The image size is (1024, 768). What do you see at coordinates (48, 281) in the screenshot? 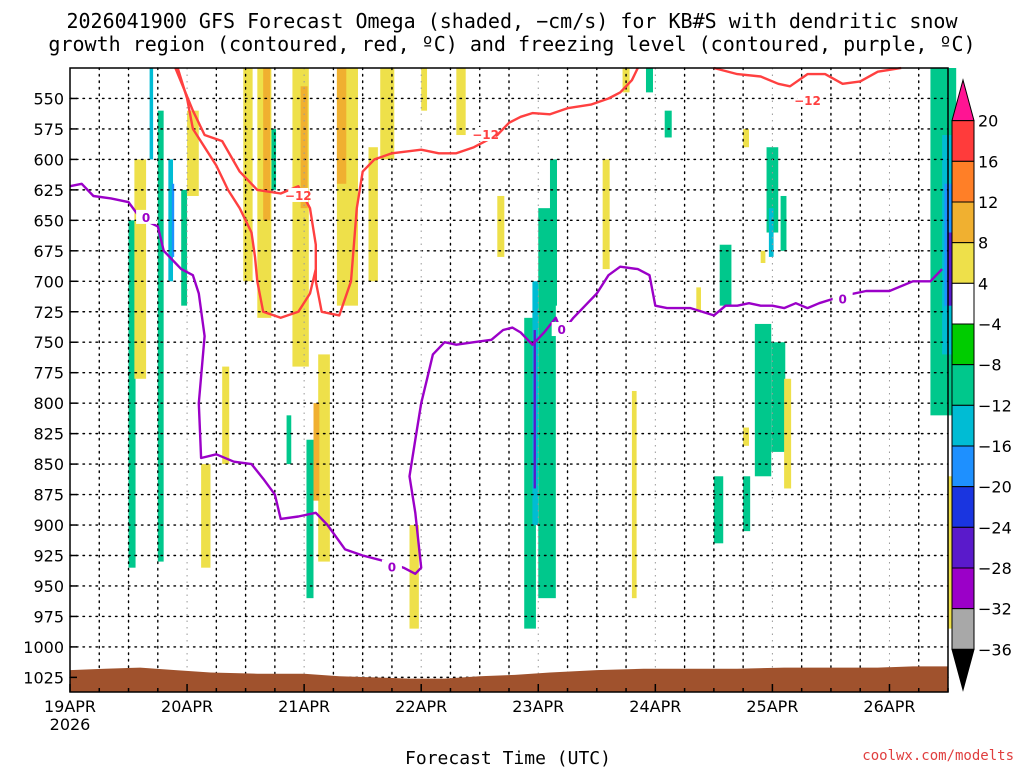
I see `y-tick-label: 700` at bounding box center [48, 281].